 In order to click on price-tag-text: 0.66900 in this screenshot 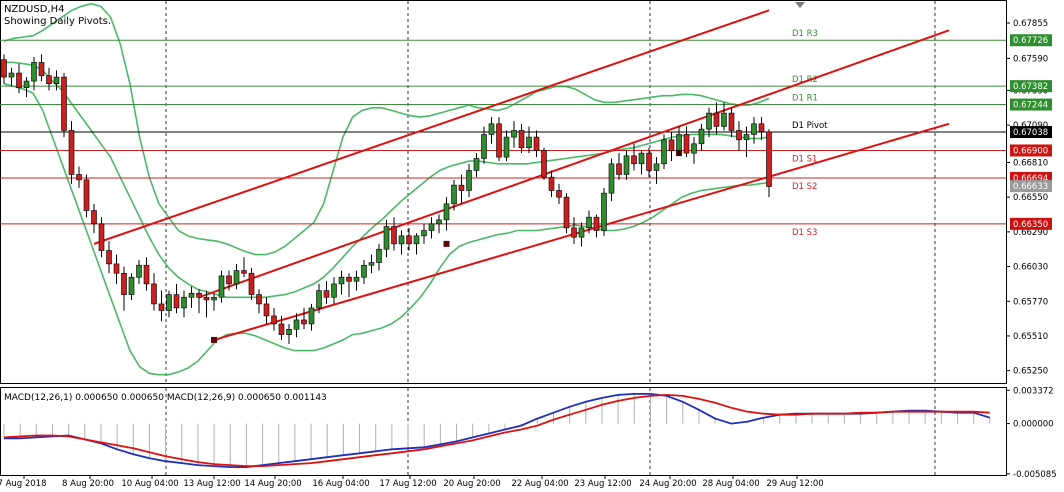, I will do `click(1030, 151)`.